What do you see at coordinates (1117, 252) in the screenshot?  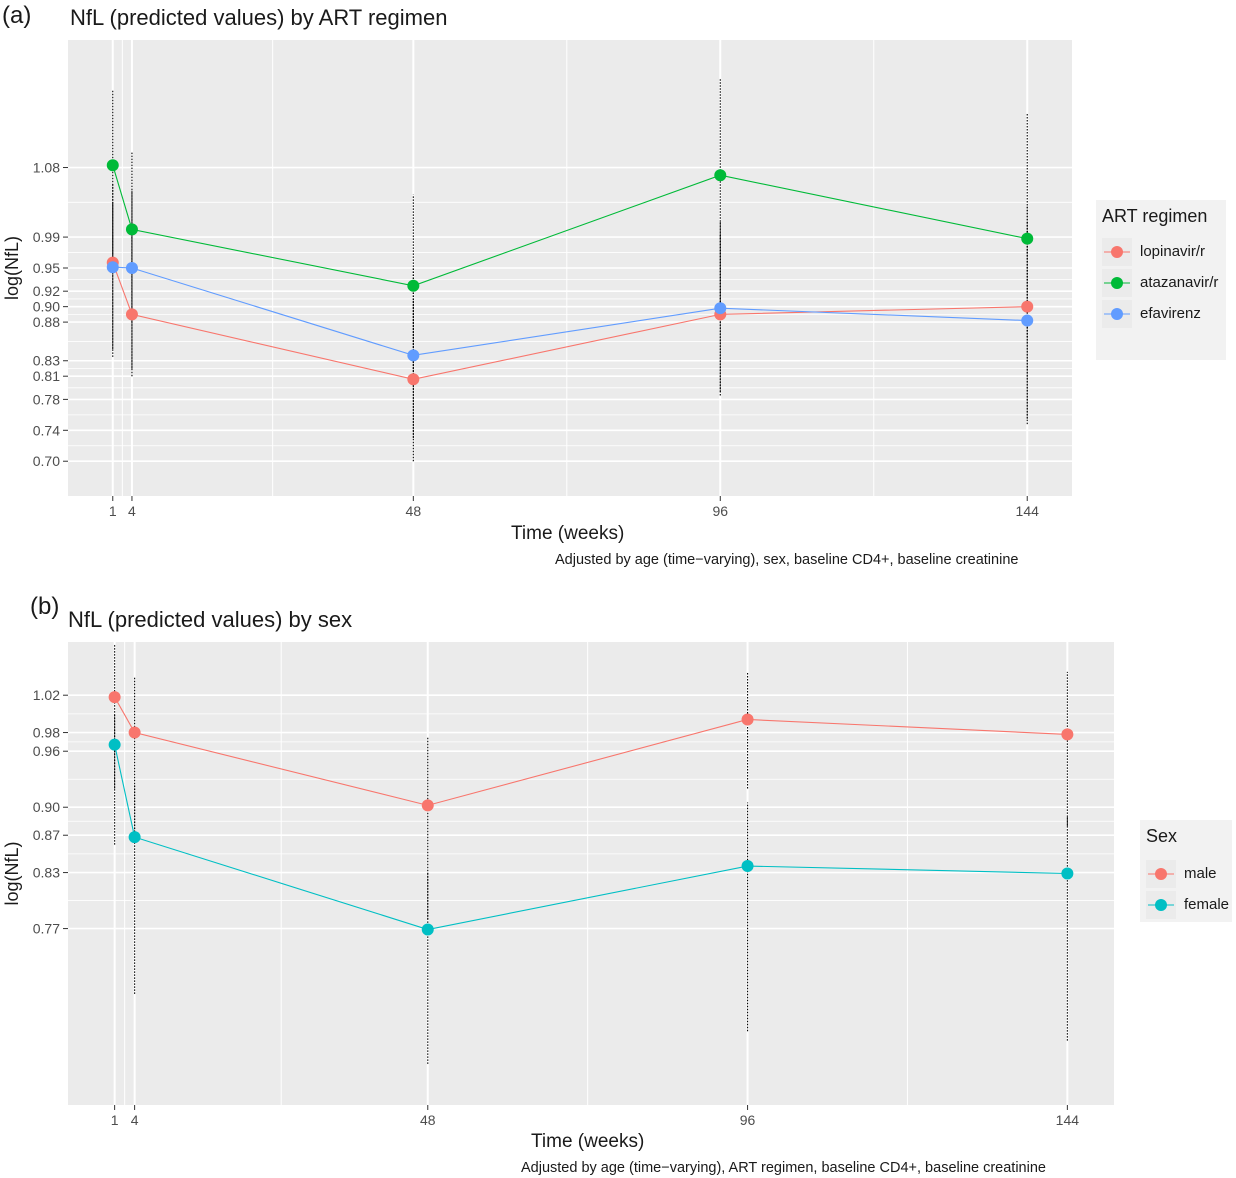 I see `legend-key-lopinavir` at bounding box center [1117, 252].